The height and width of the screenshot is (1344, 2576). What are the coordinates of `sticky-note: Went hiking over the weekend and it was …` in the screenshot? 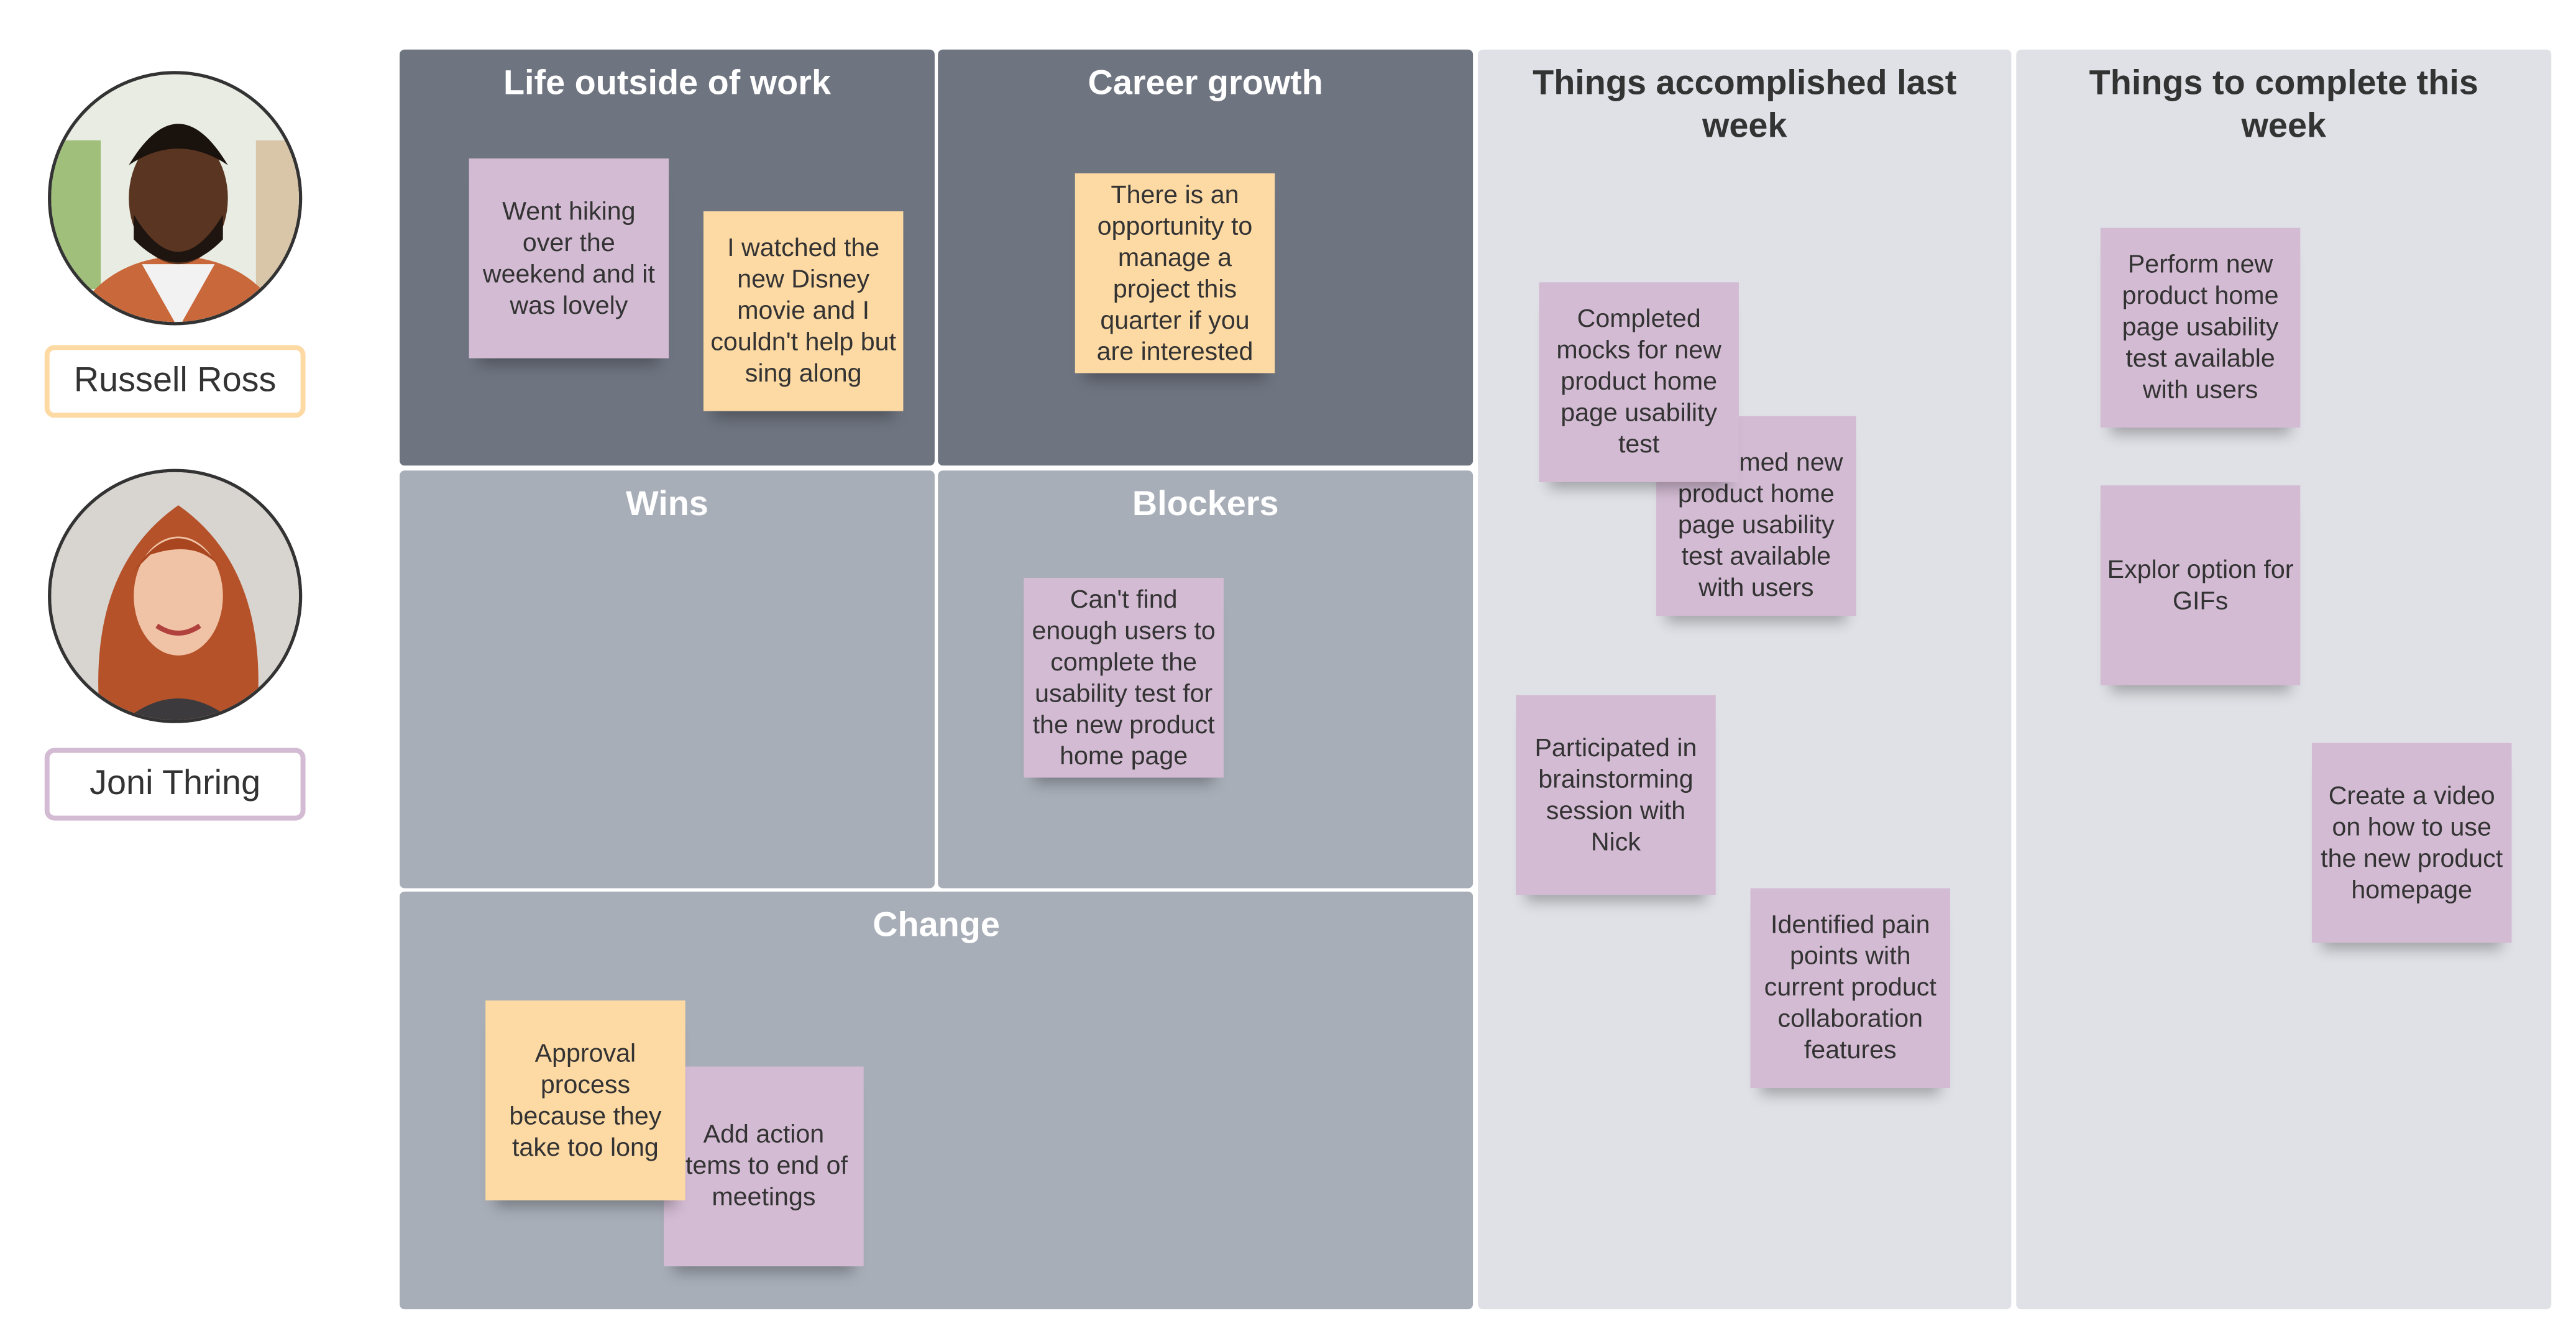 It's located at (569, 258).